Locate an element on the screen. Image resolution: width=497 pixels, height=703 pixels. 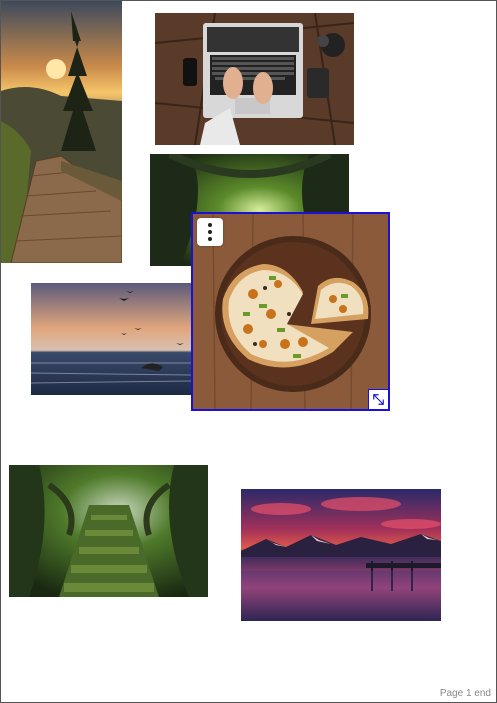
sunset-boardwalk-photo is located at coordinates (61, 132).